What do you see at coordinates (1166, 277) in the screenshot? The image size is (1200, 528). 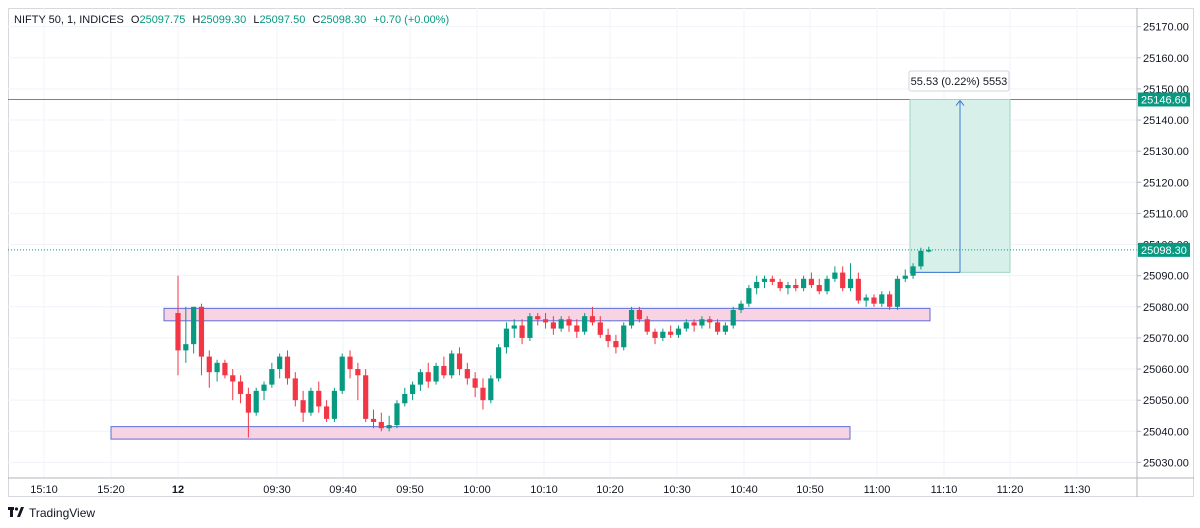 I see `y-tick-label: 25090.00` at bounding box center [1166, 277].